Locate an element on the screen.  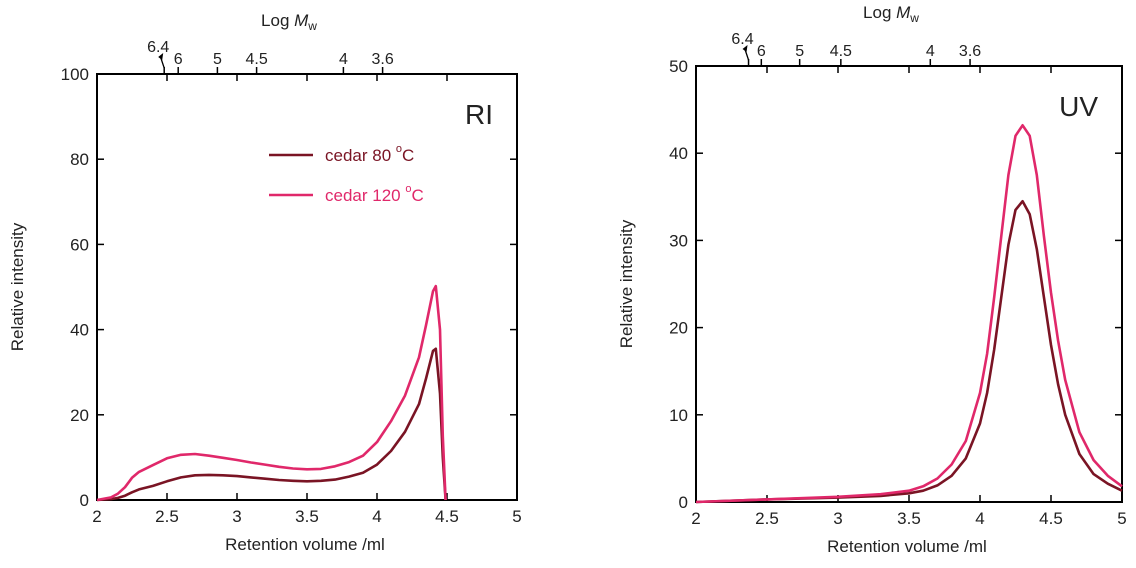
legend-label-text: cedar 120 is located at coordinates (365, 195).